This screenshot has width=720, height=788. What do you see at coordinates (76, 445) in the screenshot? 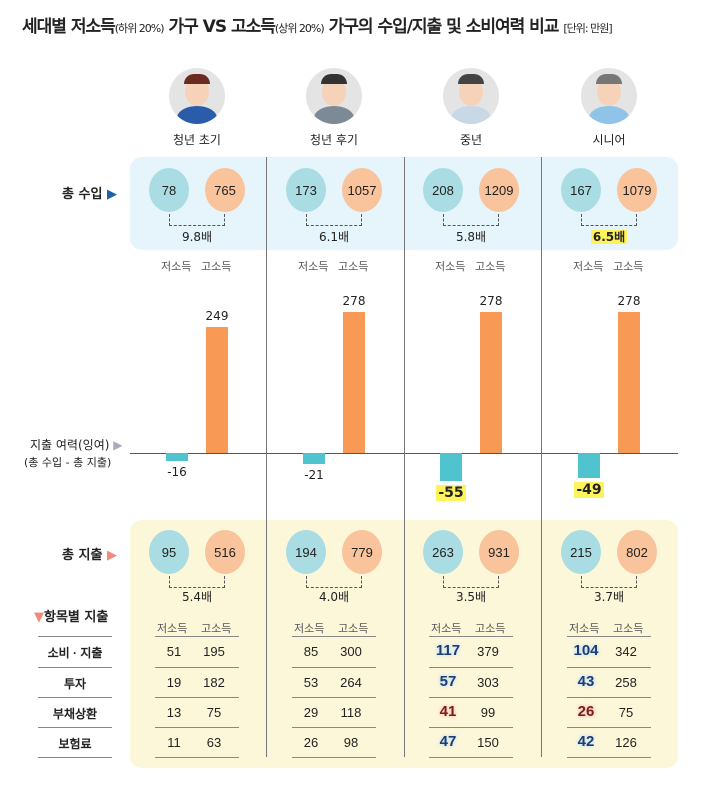
I see `surplus-label: 지출 여력(잉여) ▶` at bounding box center [76, 445].